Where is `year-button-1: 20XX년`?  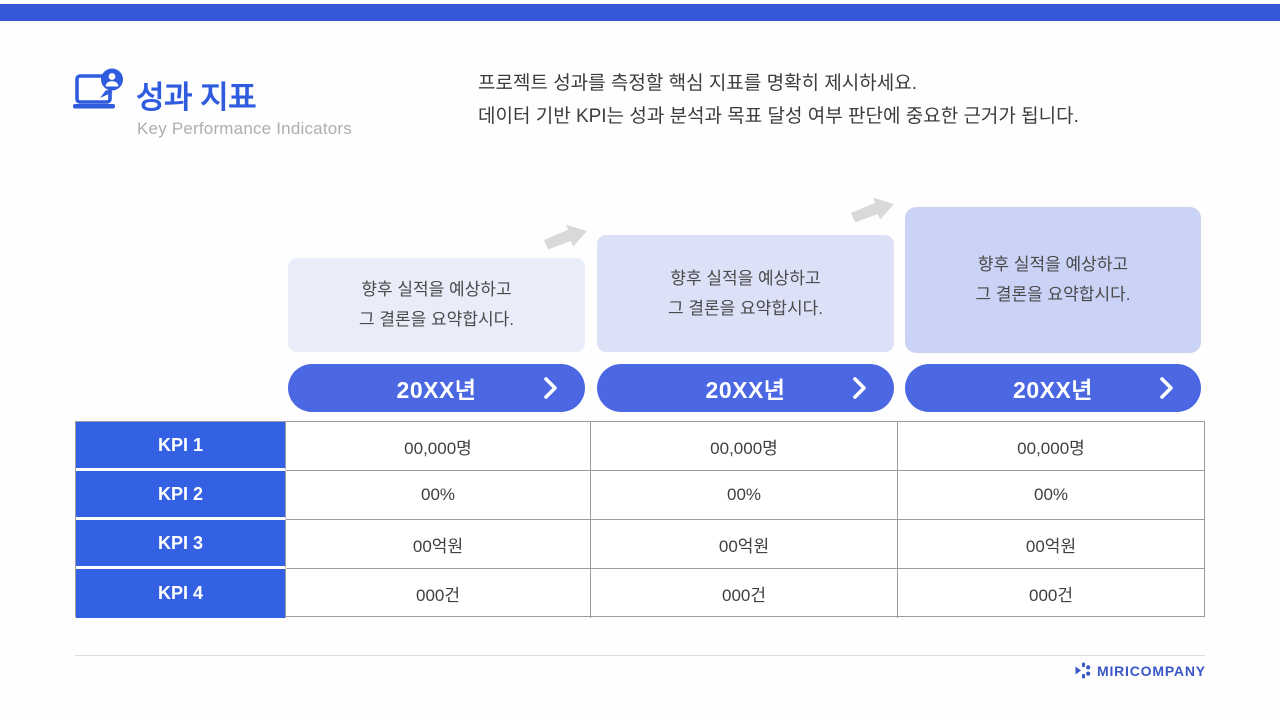 year-button-1: 20XX년 is located at coordinates (436, 388).